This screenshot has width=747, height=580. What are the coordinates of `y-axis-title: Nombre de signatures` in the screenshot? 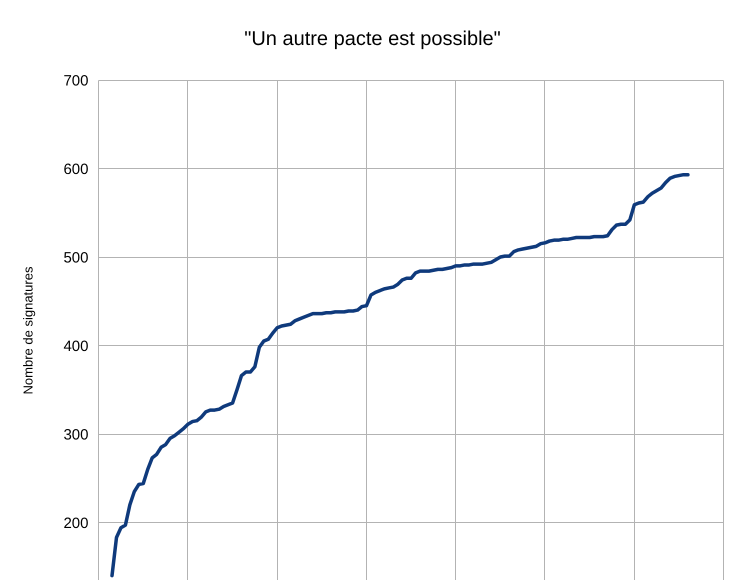 It's located at (28, 330).